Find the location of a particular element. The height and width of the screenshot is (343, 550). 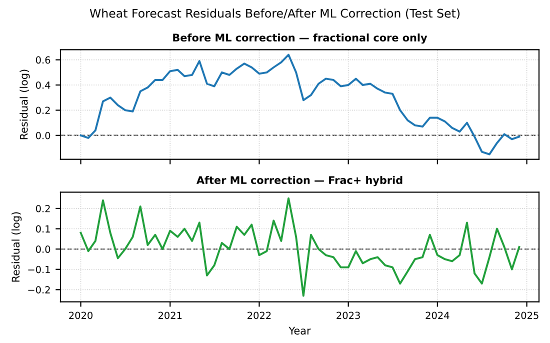

x-tick-label: 2025 is located at coordinates (526, 316).